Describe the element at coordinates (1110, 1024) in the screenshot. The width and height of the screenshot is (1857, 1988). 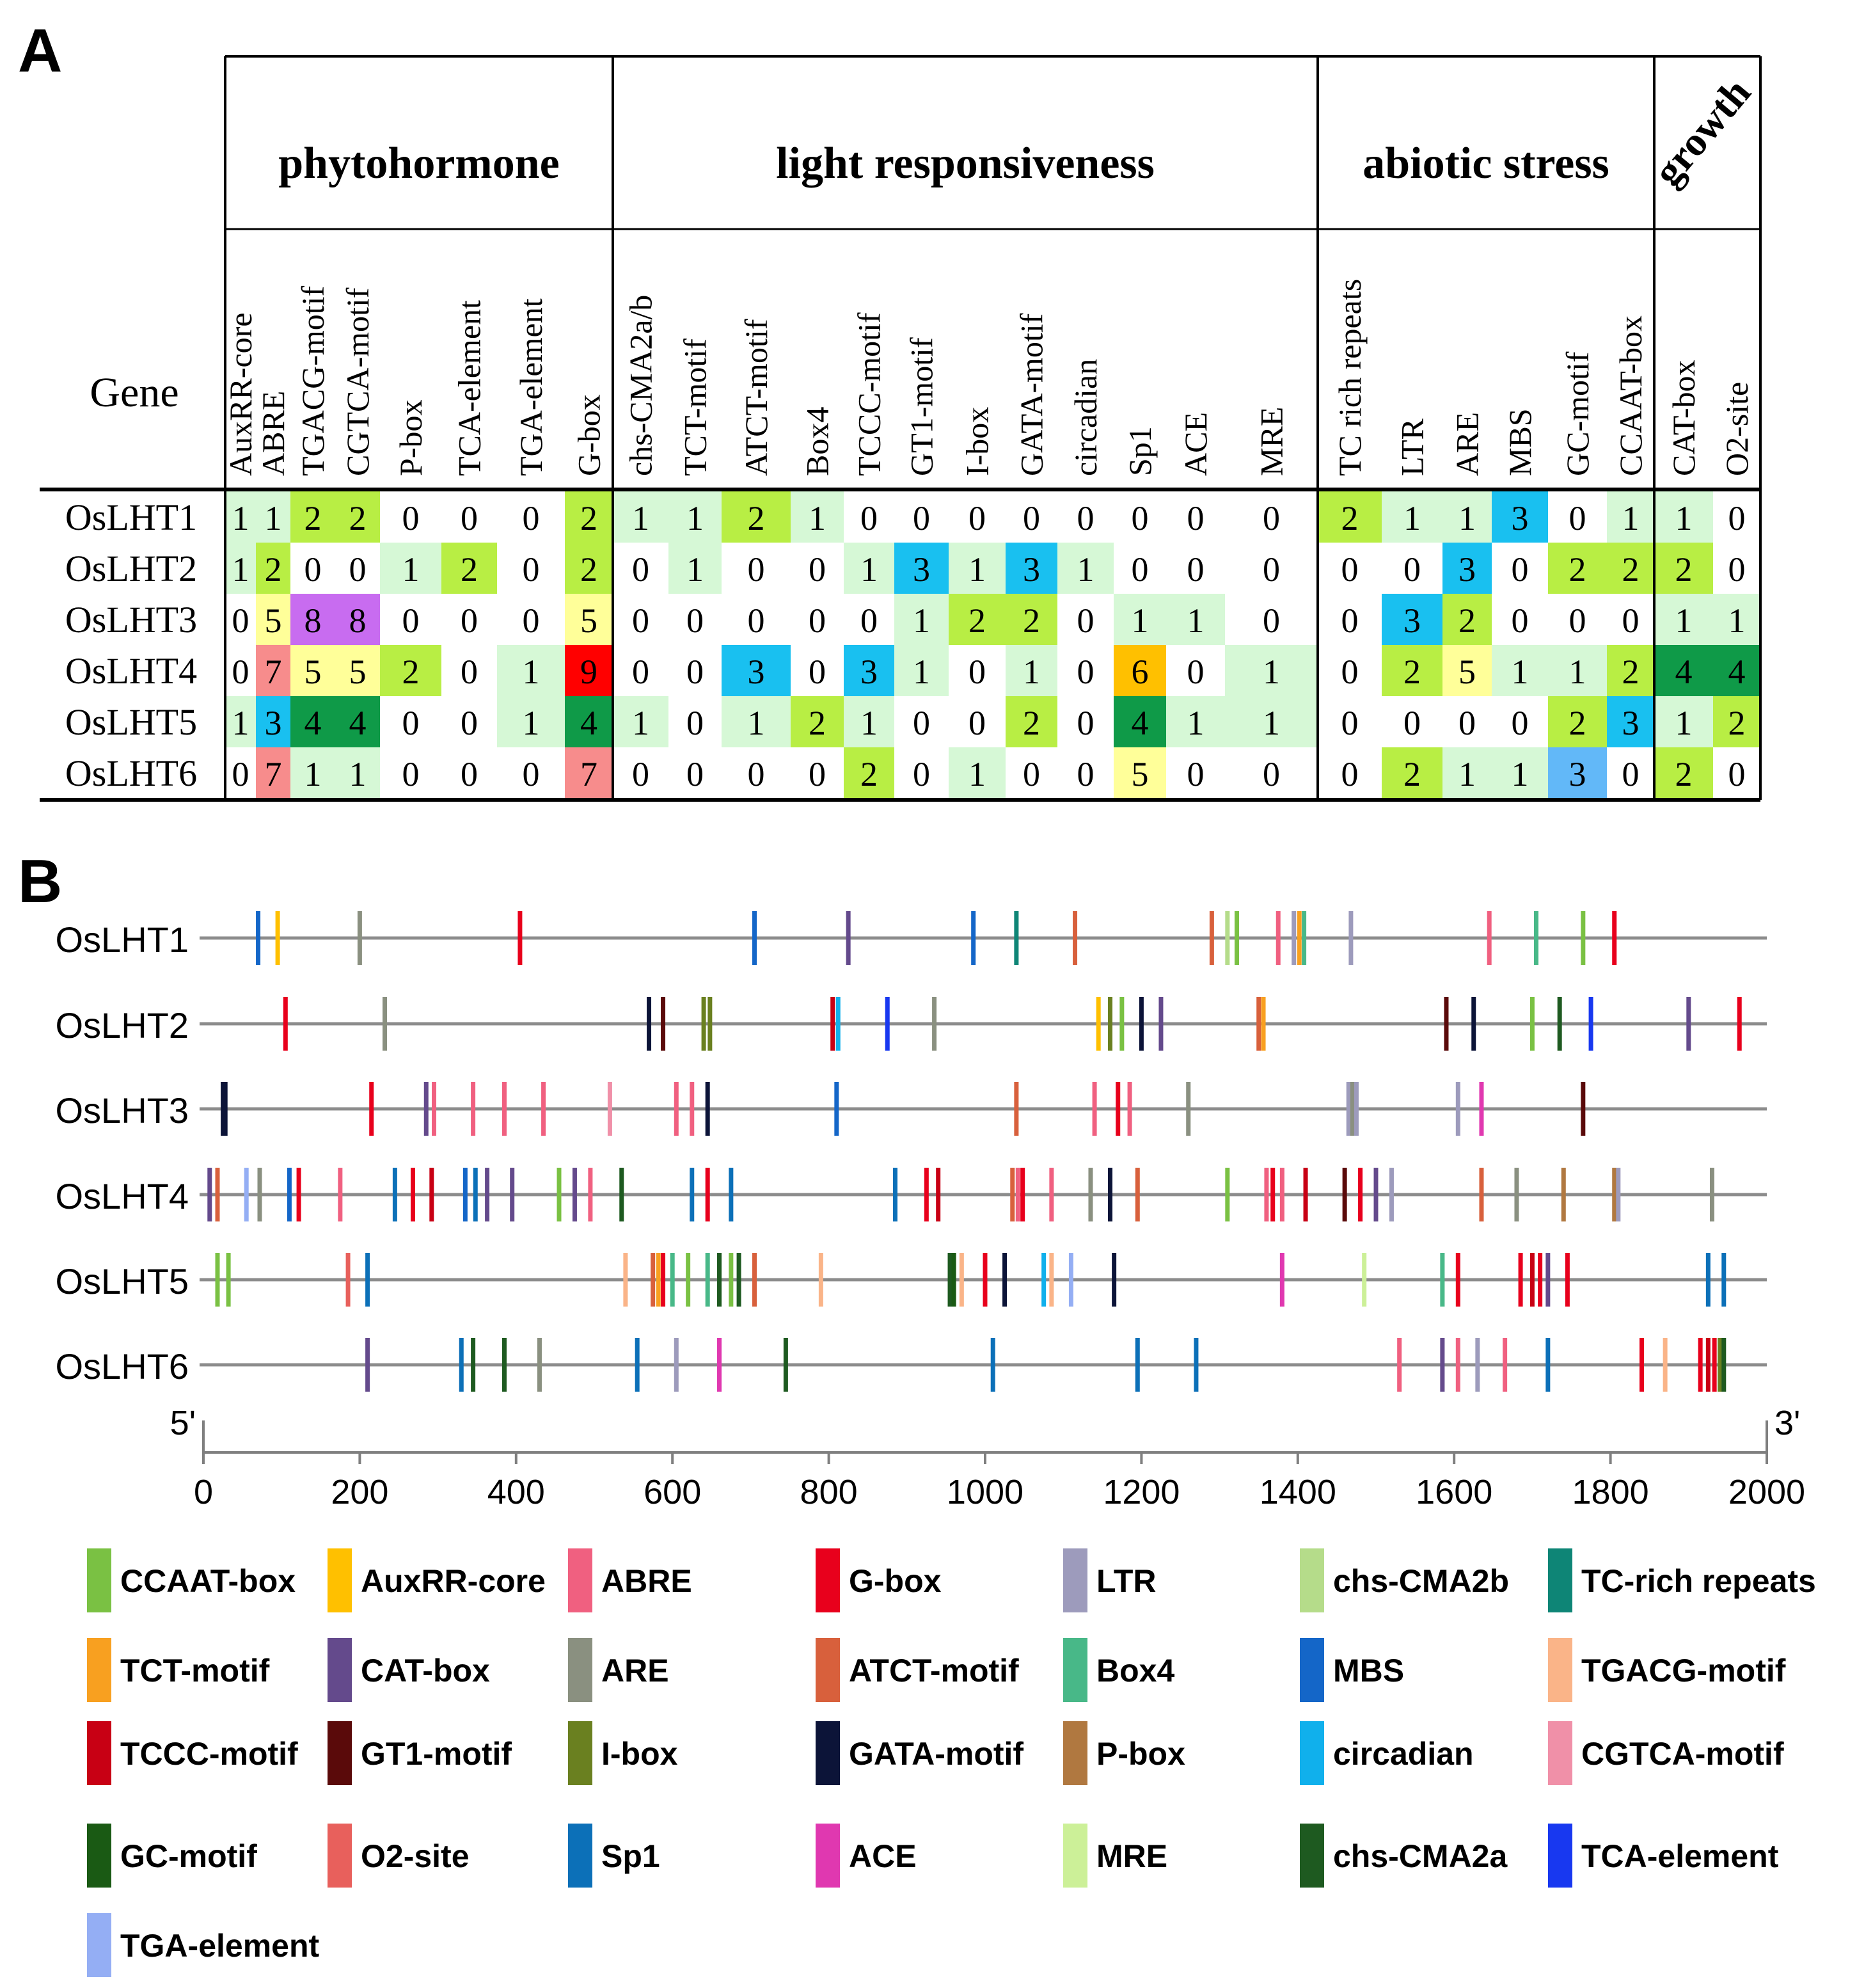
I see `marker-oslht2-i-box` at that location.